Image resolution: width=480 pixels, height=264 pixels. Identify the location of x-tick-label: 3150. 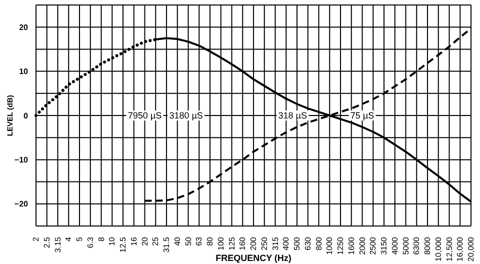
(384, 245).